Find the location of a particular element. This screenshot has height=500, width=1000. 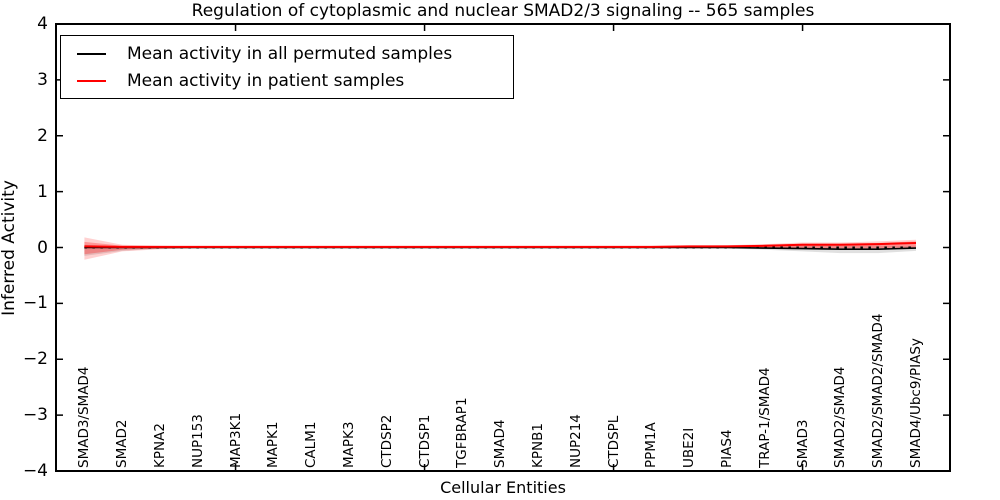

x-category-label: SMAD3/SMAD4 is located at coordinates (84, 417).